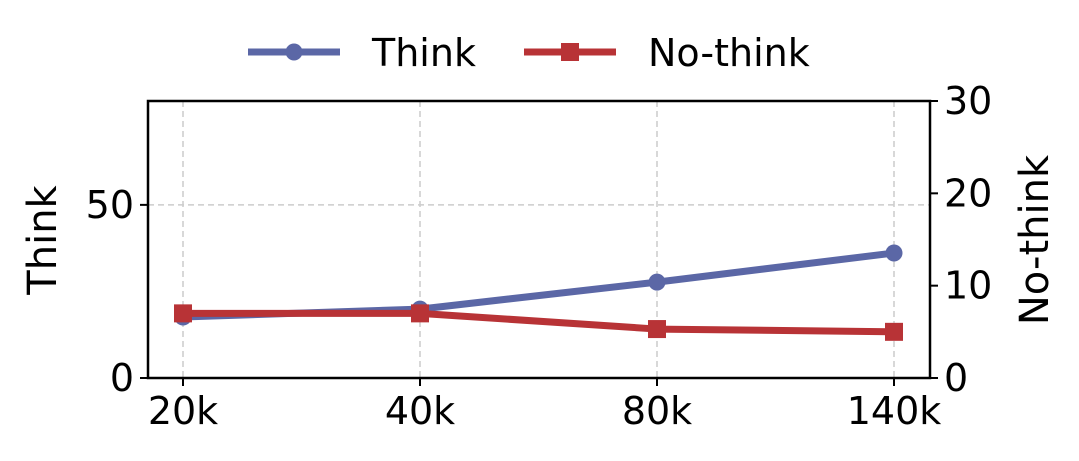 The image size is (1079, 461). Describe the element at coordinates (1035, 239) in the screenshot. I see `y-axis-label-right: No-think` at that location.